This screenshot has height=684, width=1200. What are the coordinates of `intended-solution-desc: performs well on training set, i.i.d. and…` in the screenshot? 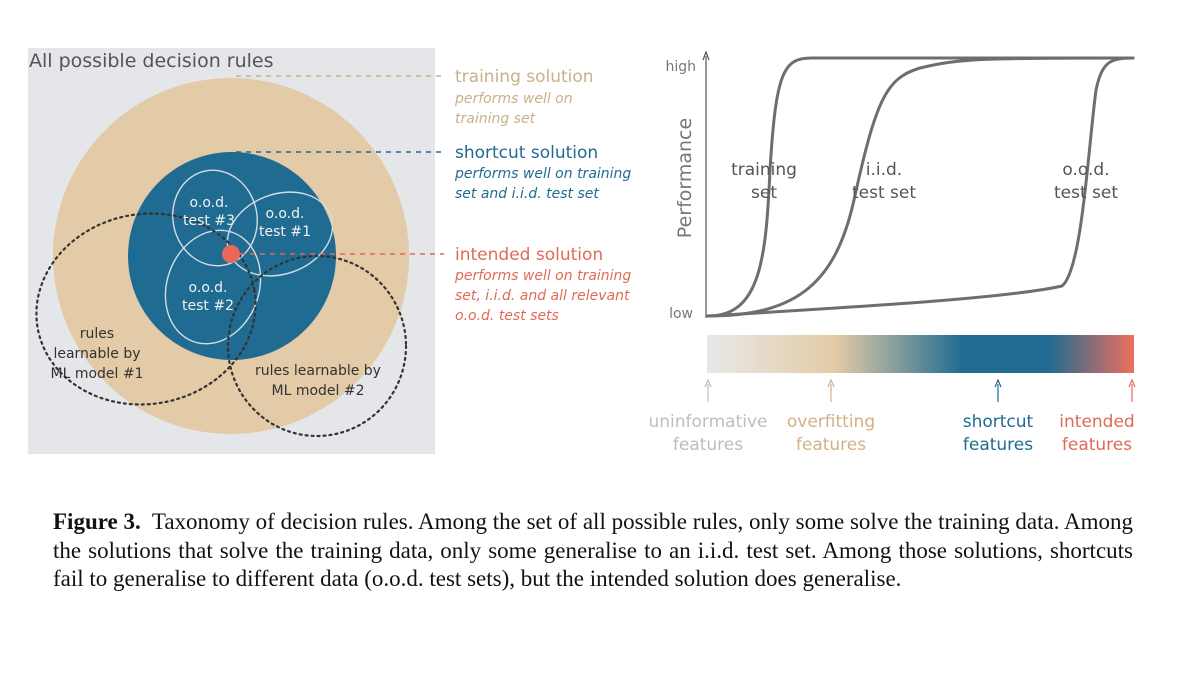 It's located at (542, 296).